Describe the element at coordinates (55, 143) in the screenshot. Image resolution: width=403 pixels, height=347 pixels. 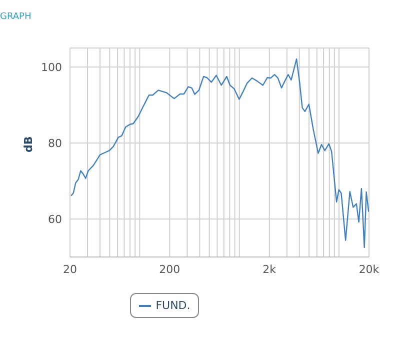
I see `y-tick-label: 80` at that location.